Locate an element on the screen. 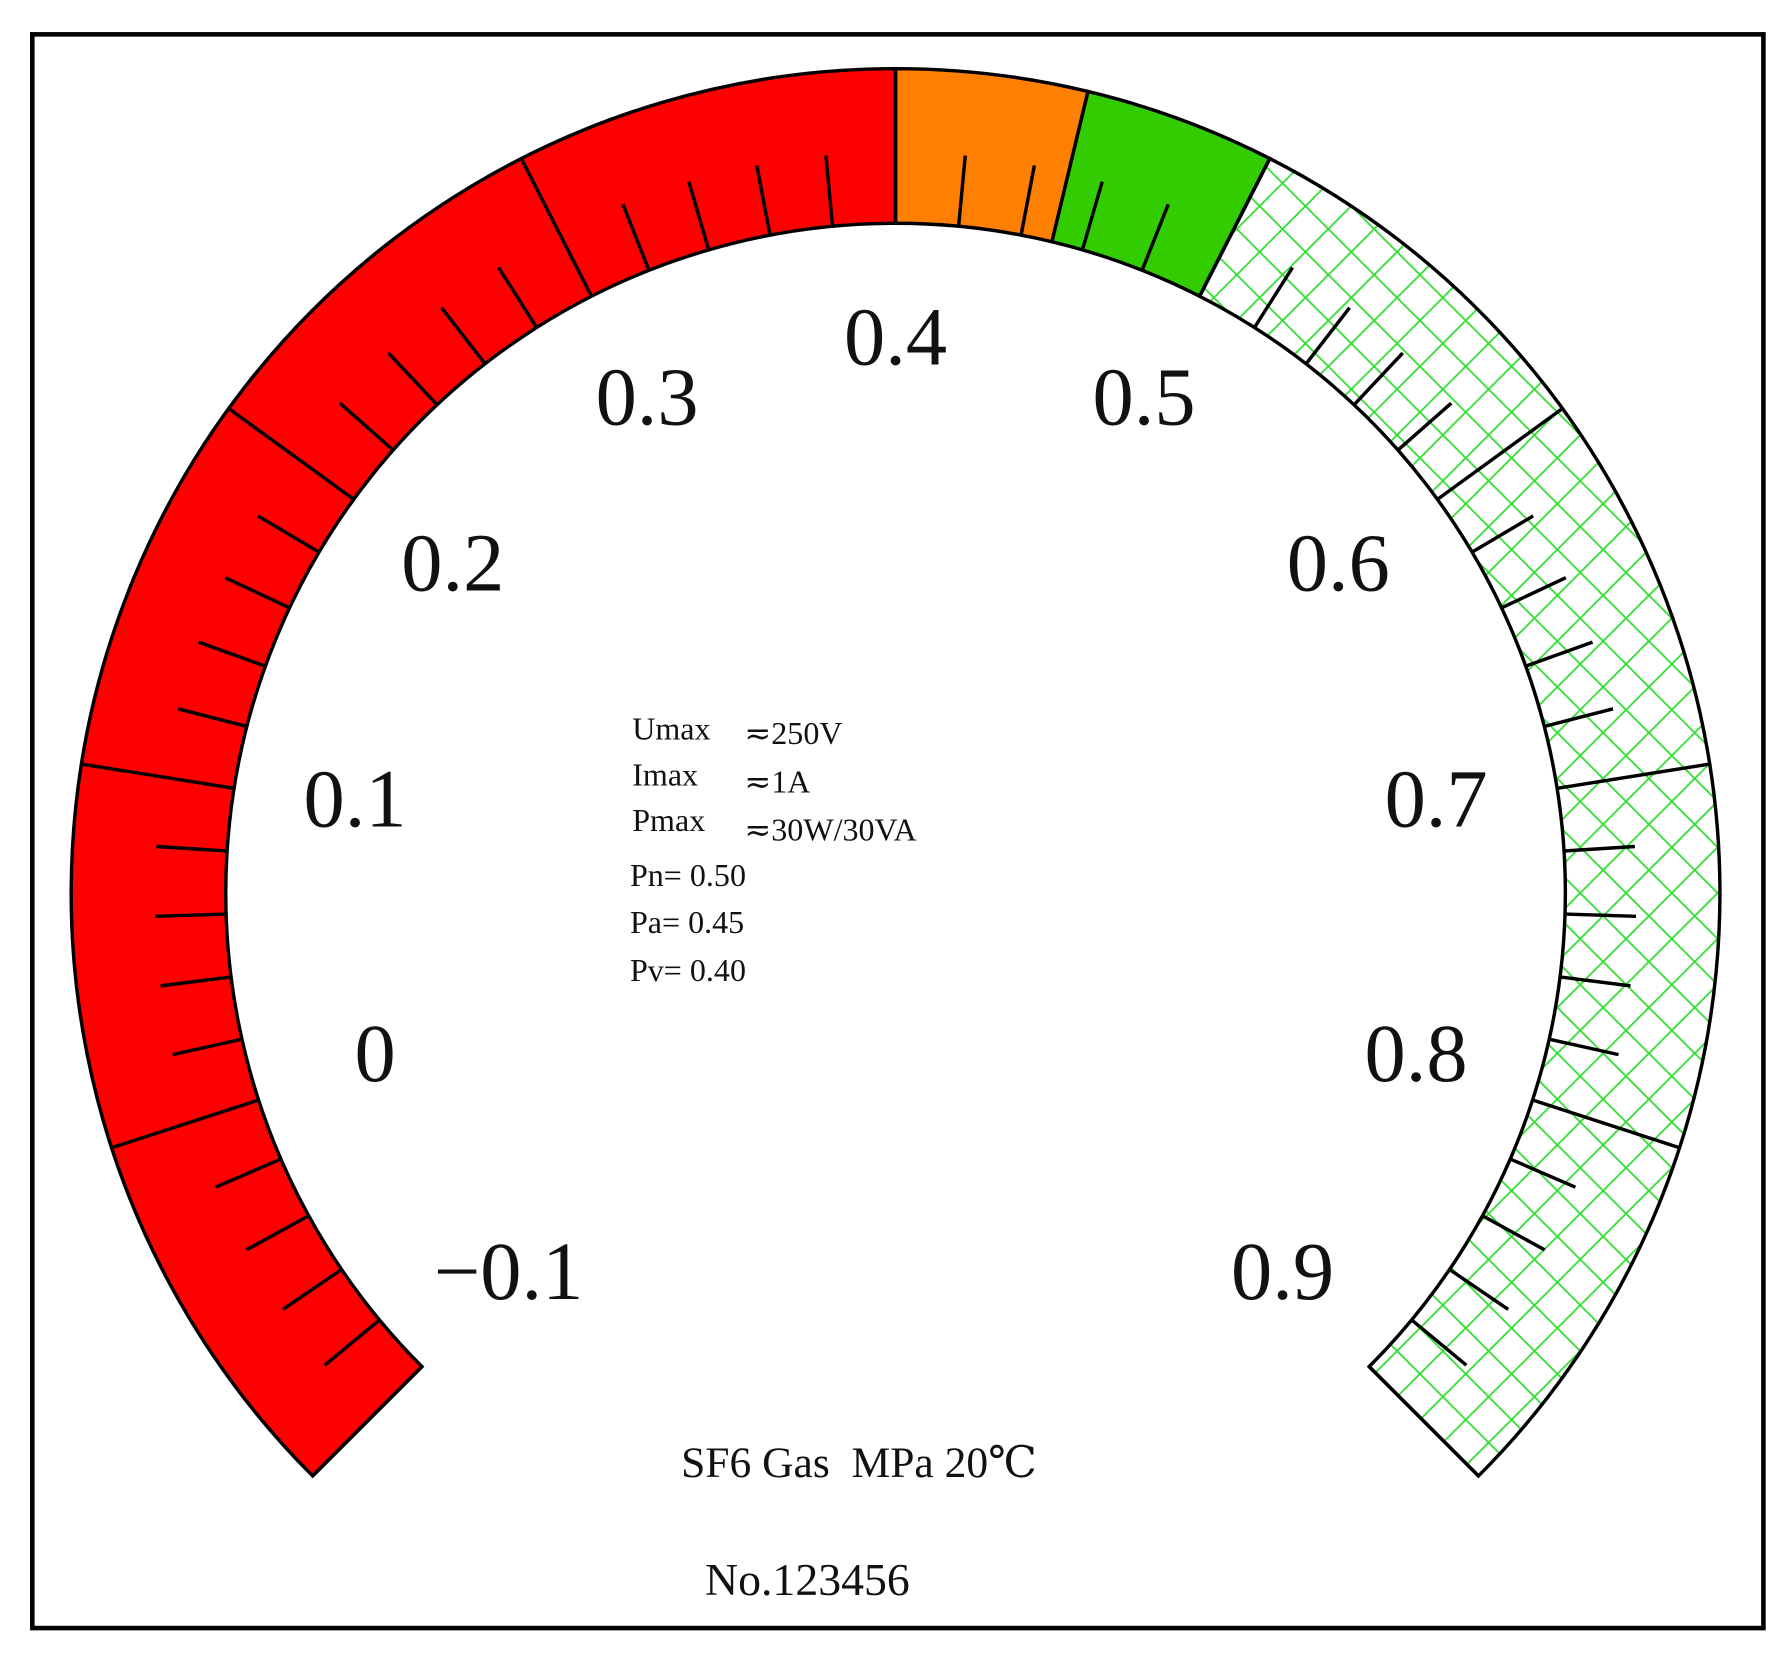 The image size is (1790, 1667). scale-label: 0.2 is located at coordinates (452, 562).